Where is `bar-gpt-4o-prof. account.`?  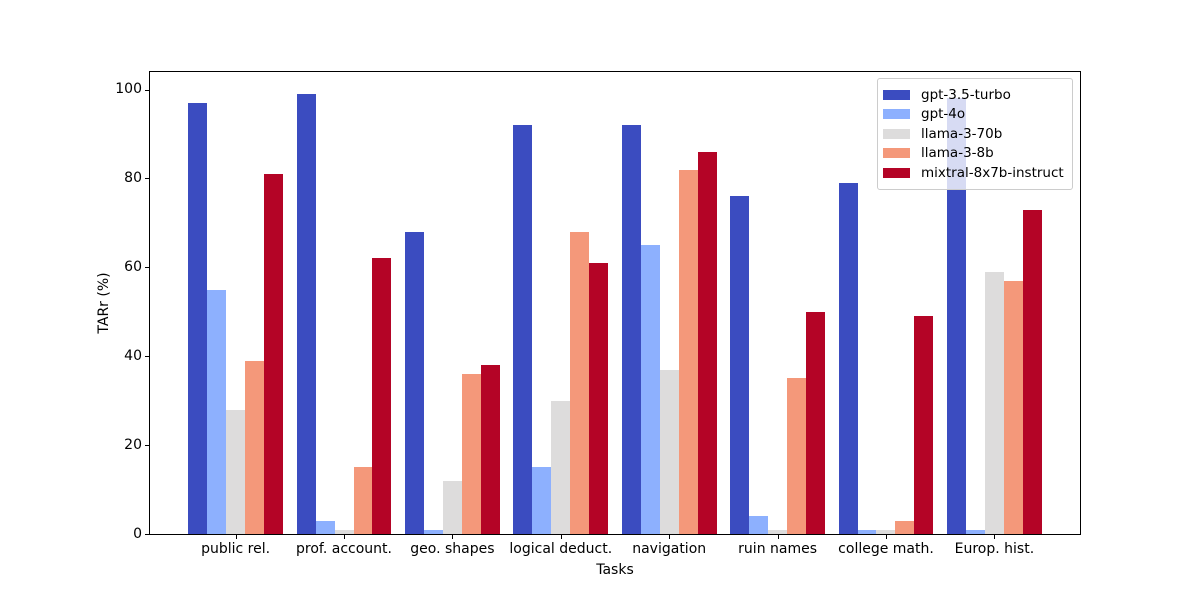 bar-gpt-4o-prof. account. is located at coordinates (325, 527).